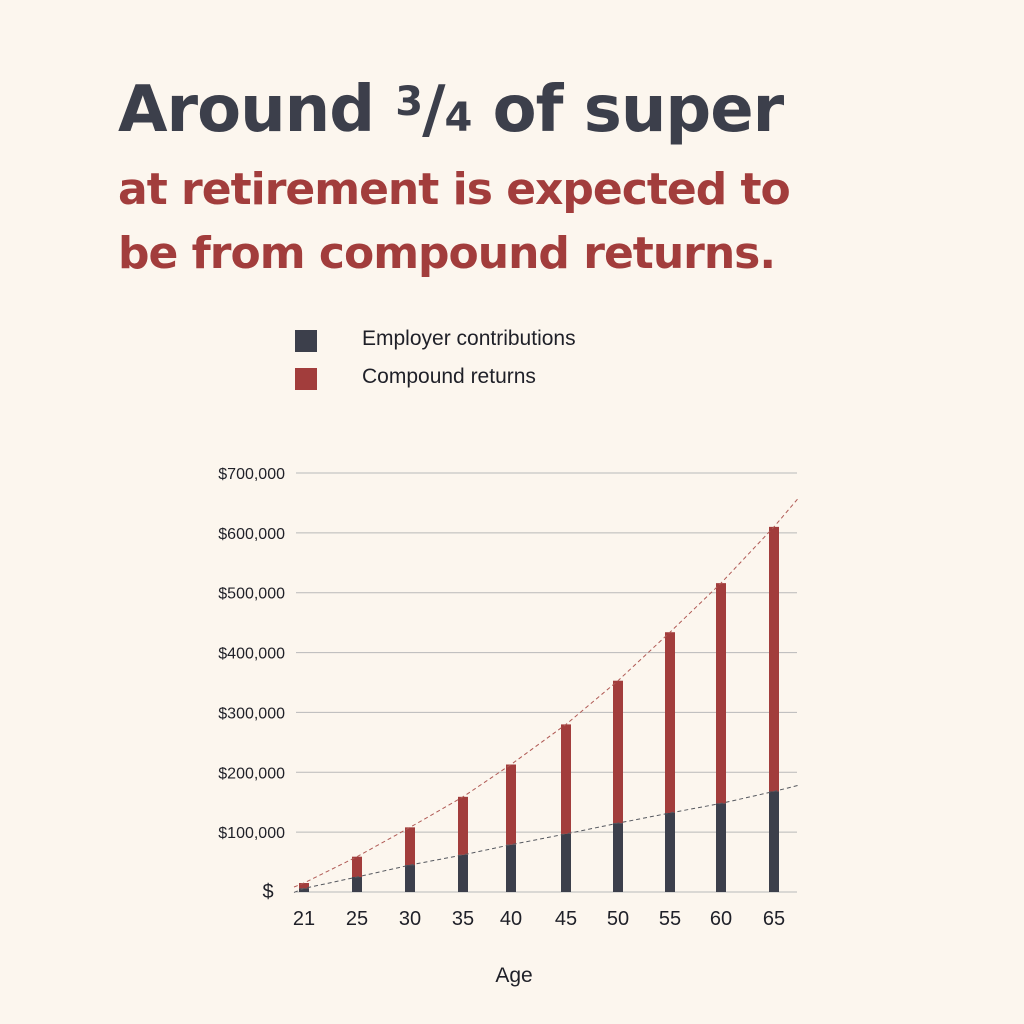 The height and width of the screenshot is (1024, 1024). Describe the element at coordinates (454, 189) in the screenshot. I see `headline-line-2: at retirement is expected to` at that location.